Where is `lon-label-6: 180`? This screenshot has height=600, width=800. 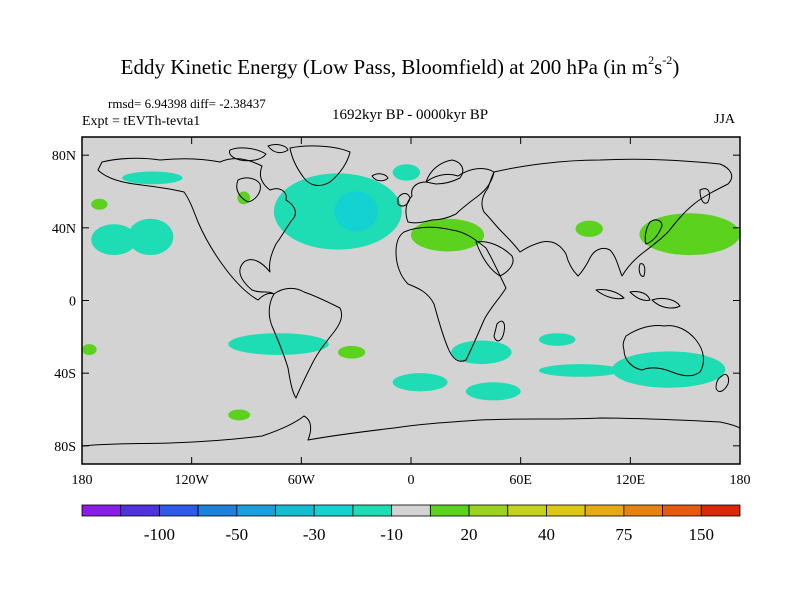 lon-label-6: 180 is located at coordinates (740, 480).